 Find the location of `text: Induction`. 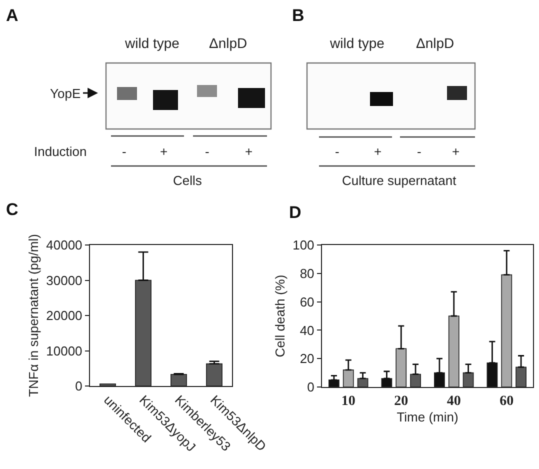

text: Induction is located at coordinates (60, 151).